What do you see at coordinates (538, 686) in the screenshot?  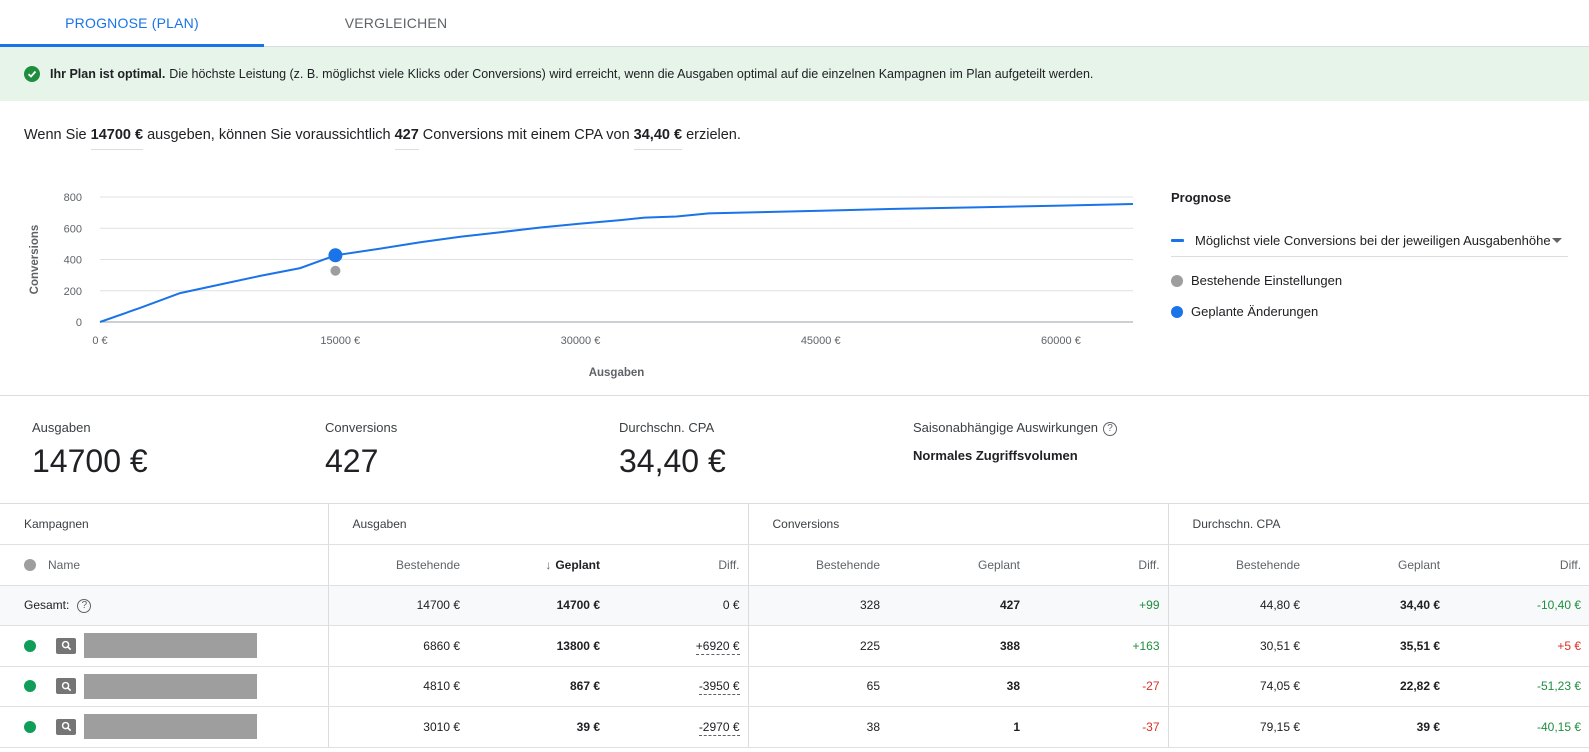 I see `spend-planned: 867 €` at bounding box center [538, 686].